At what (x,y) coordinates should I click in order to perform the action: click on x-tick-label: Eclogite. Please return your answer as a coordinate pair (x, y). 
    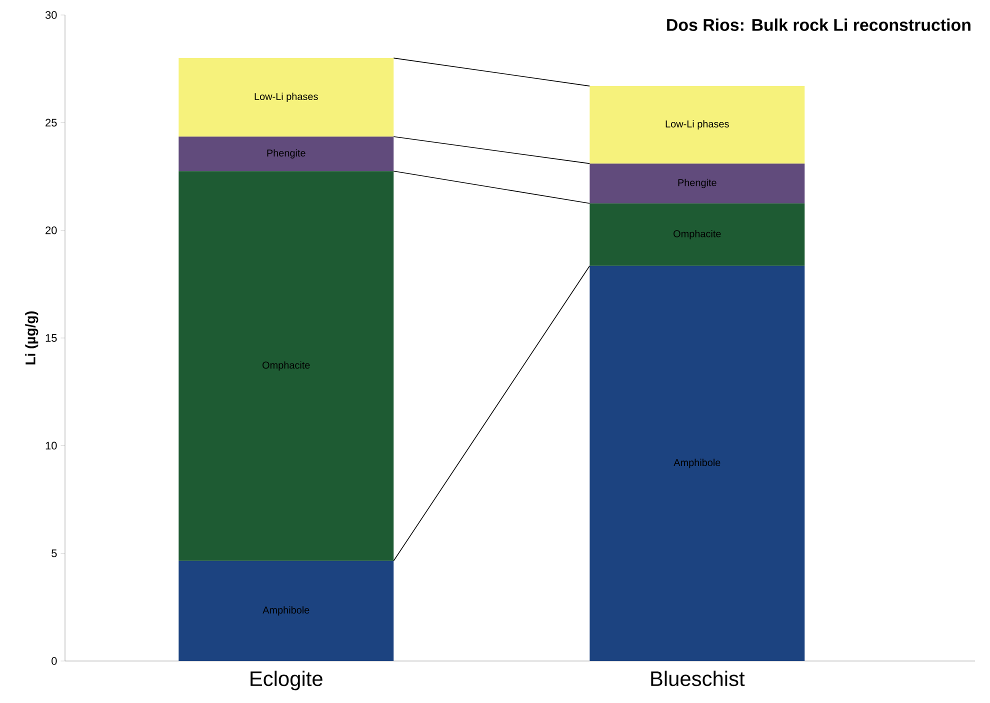
    Looking at the image, I should click on (286, 680).